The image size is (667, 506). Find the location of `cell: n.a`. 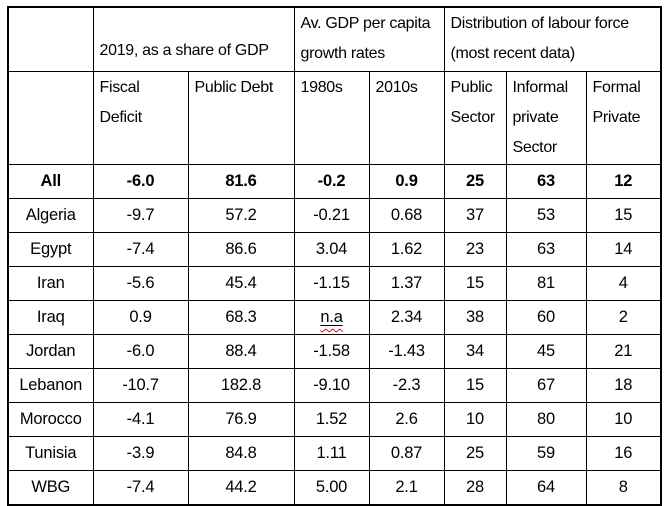

cell: n.a is located at coordinates (331, 317).